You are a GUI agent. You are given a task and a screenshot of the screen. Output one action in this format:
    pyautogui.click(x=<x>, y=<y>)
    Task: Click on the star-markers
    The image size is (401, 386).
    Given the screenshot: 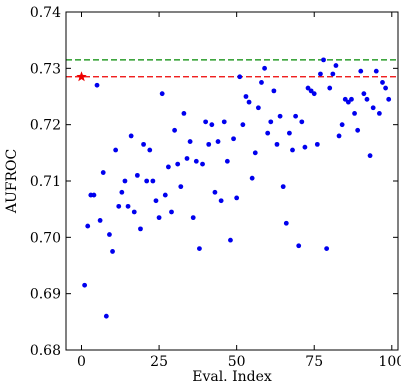 What is the action you would take?
    pyautogui.click(x=81, y=76)
    